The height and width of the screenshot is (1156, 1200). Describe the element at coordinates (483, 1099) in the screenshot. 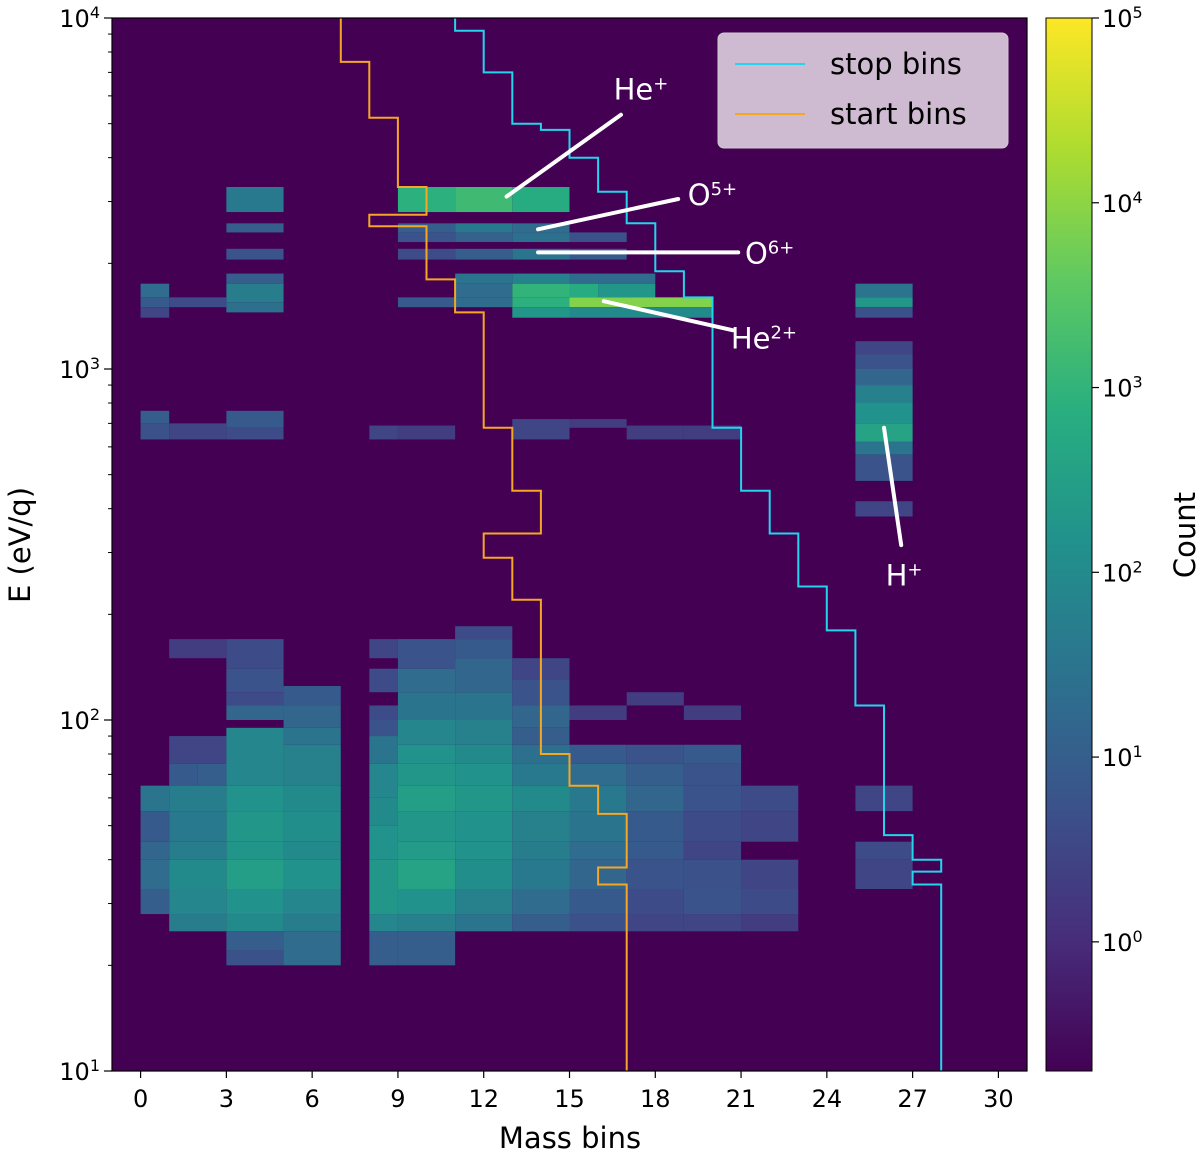

I see `x-tick-label: 12` at that location.